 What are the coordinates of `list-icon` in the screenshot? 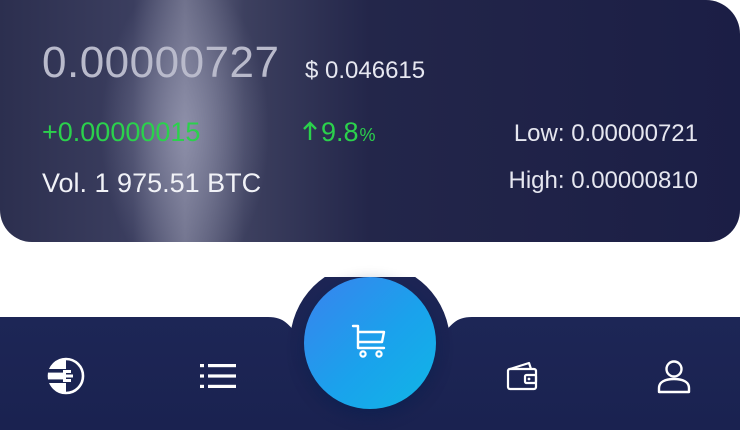 It's located at (218, 376).